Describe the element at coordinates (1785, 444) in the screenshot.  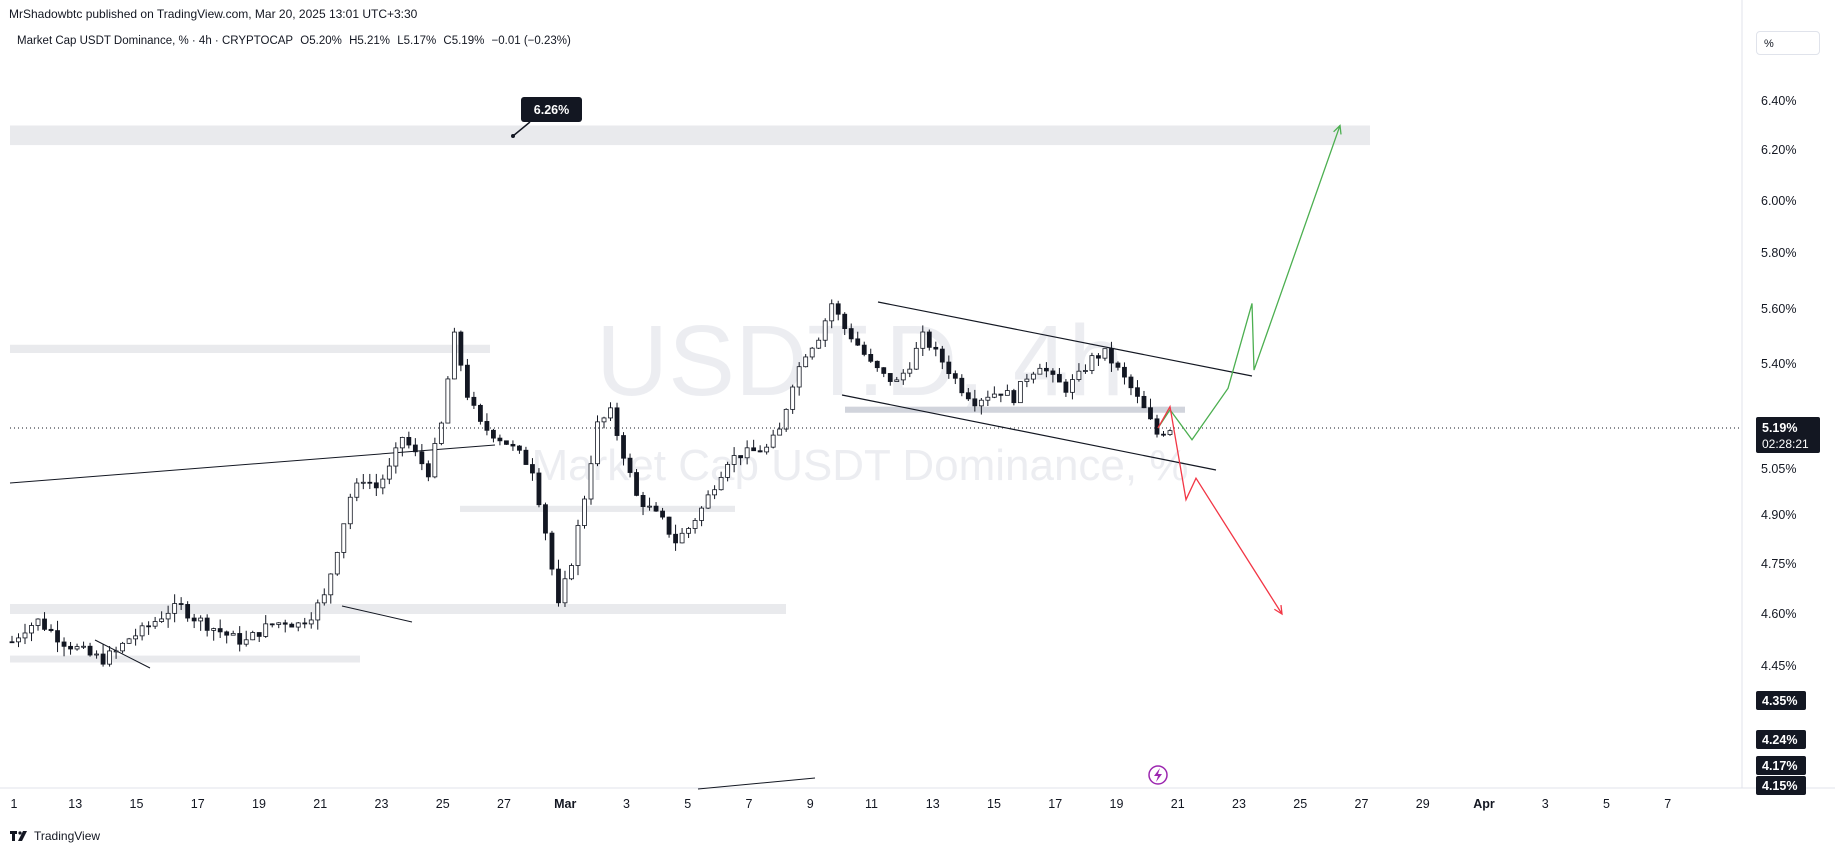
I see `bar-countdown: 02:28:21` at that location.